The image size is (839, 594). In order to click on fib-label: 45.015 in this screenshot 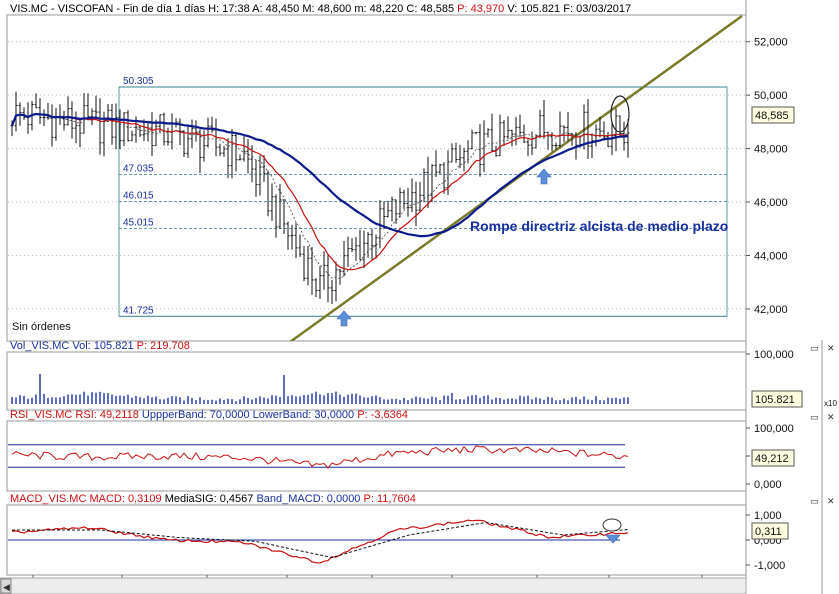, I will do `click(138, 222)`.